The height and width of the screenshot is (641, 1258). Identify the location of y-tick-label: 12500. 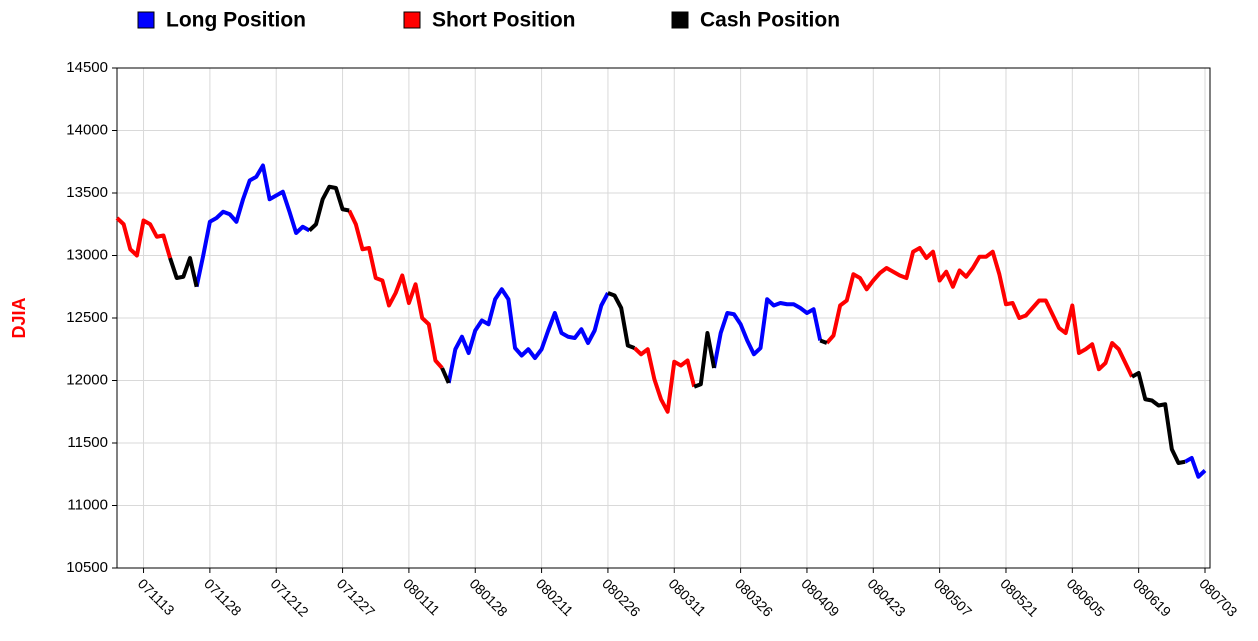
(87, 317).